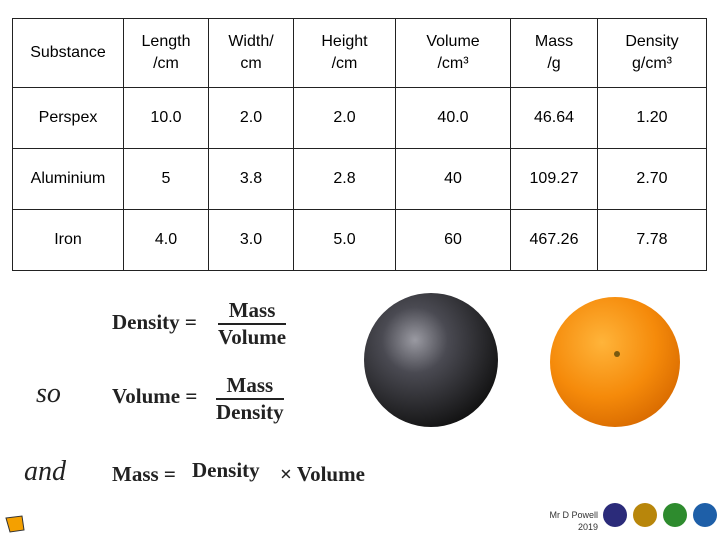 The height and width of the screenshot is (540, 720). What do you see at coordinates (322, 474) in the screenshot?
I see `formula-rhs: × Volume` at bounding box center [322, 474].